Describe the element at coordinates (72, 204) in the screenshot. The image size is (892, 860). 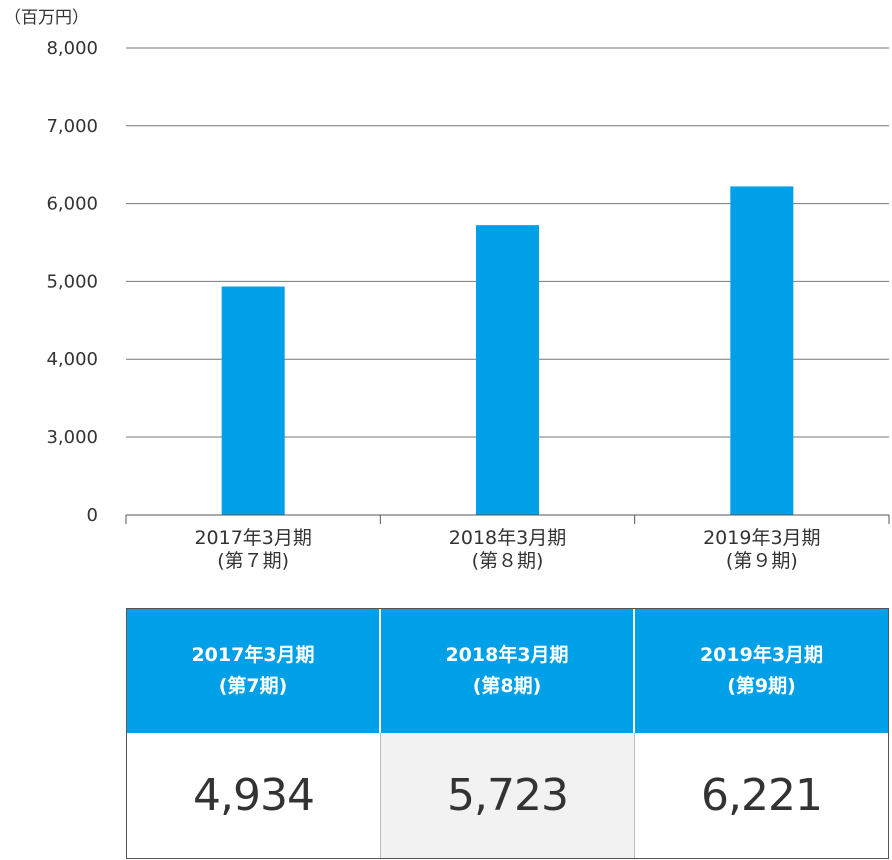
I see `y-tick-label: 6,000` at that location.